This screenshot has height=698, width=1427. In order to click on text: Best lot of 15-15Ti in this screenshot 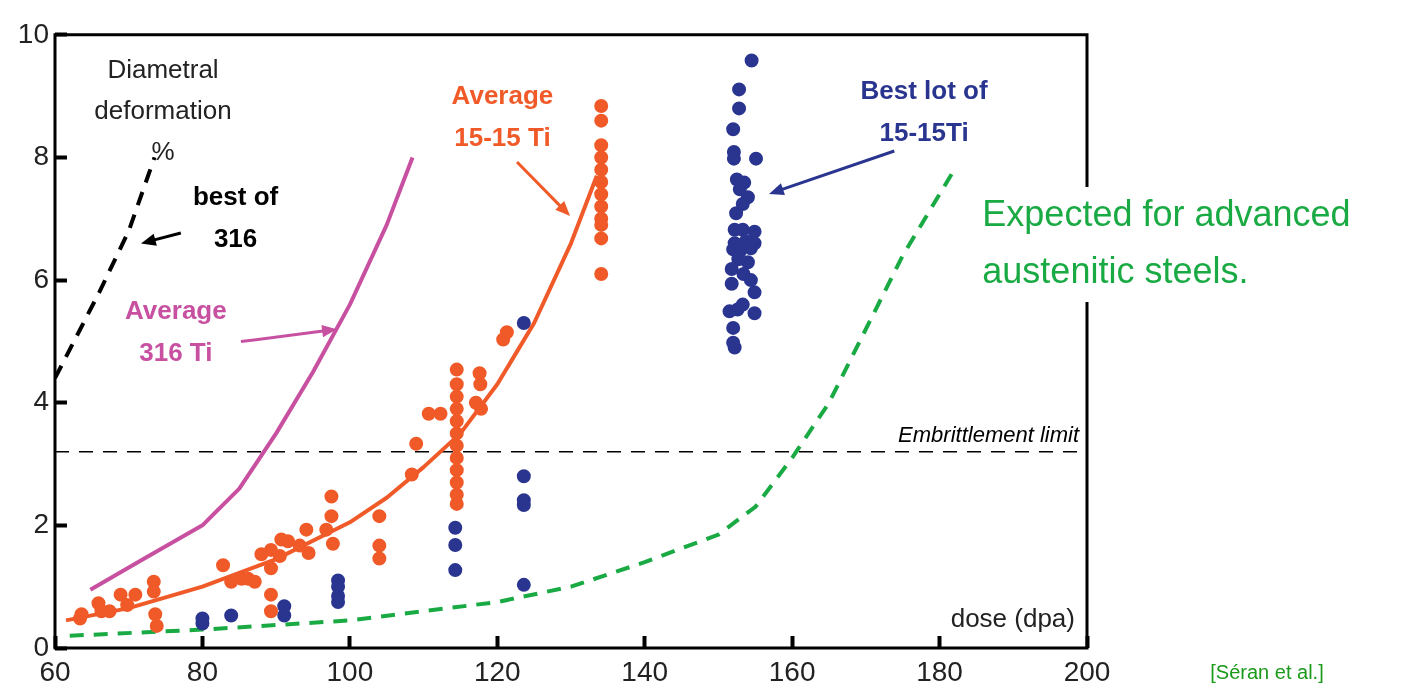, I will do `click(924, 111)`.